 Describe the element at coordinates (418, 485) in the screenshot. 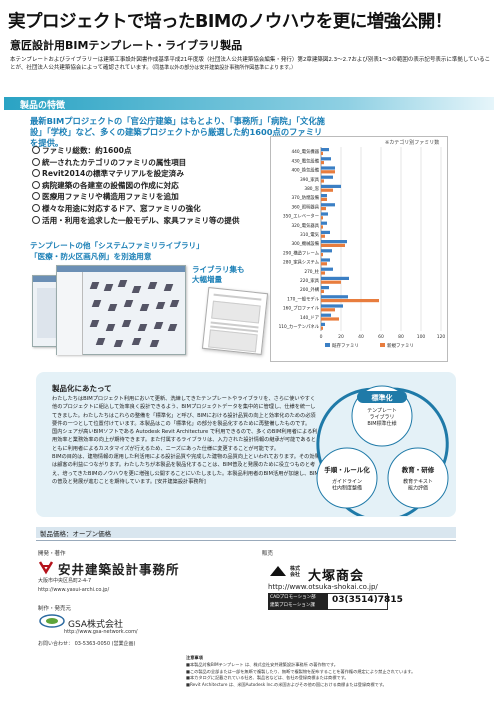

I see `diagram-right-sub: 教育テキスト能力評価` at that location.